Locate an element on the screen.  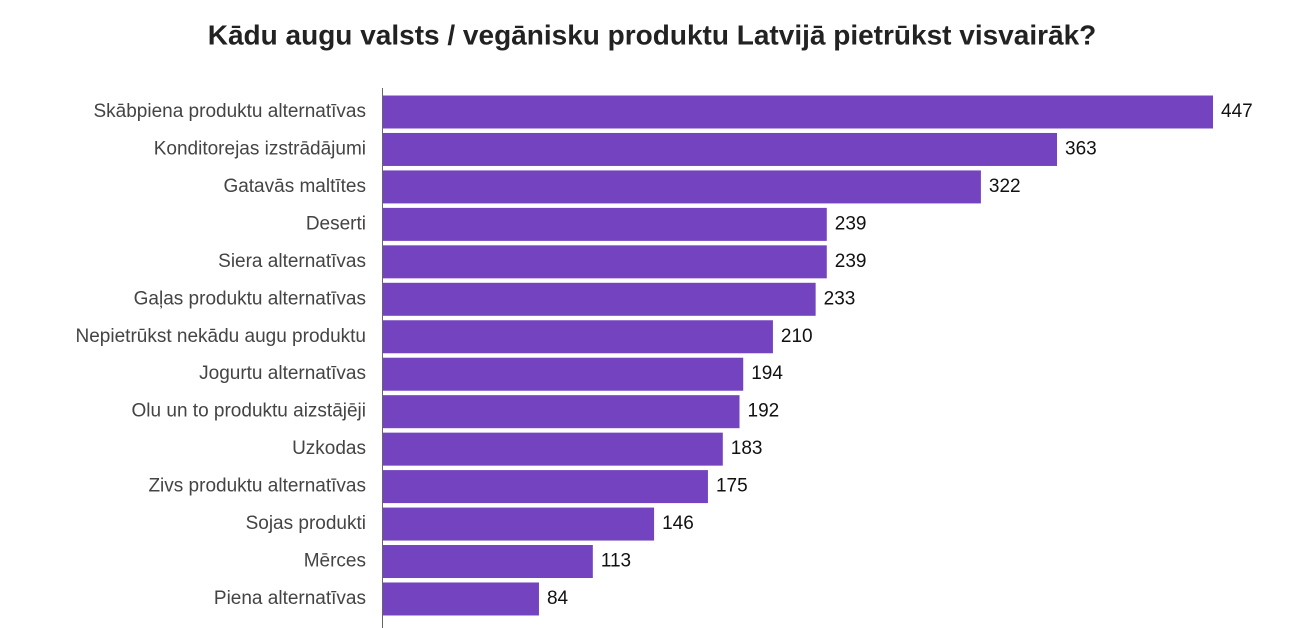
category-label: Sojas produkti is located at coordinates (306, 523).